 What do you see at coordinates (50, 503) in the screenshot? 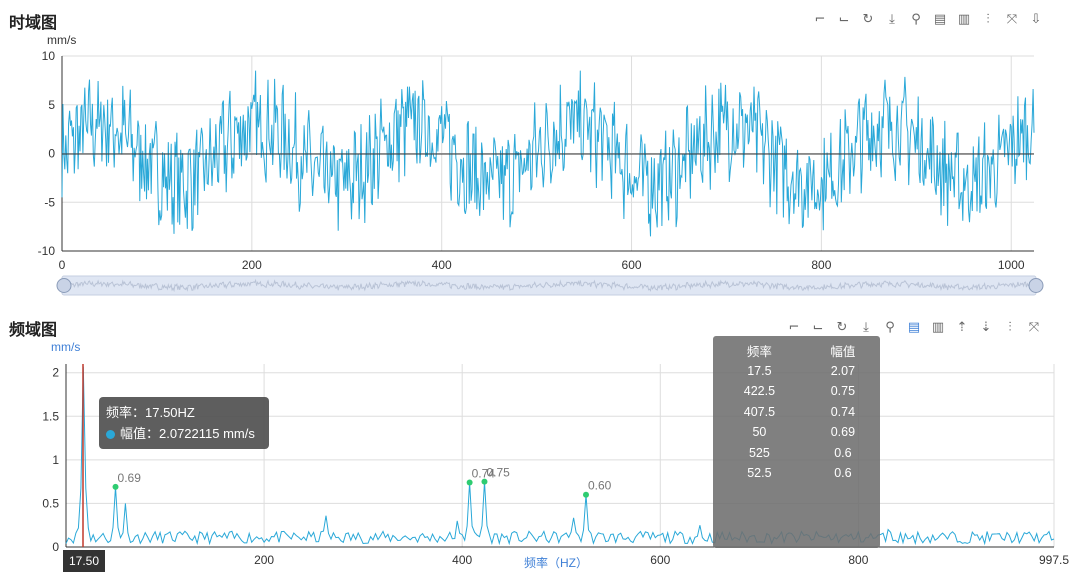
I see `y-tick-label: 0.5` at bounding box center [50, 503].